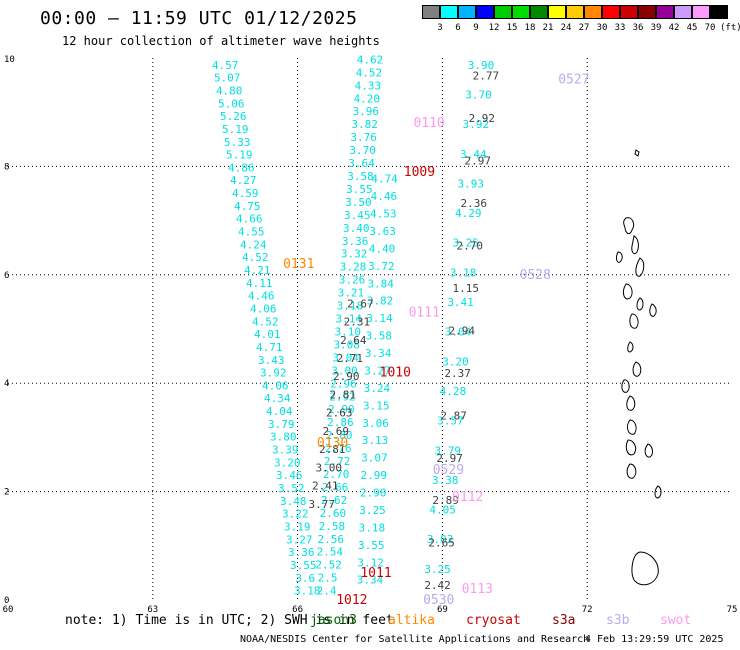  I want to click on satellite-name: jason3, so click(333, 620).